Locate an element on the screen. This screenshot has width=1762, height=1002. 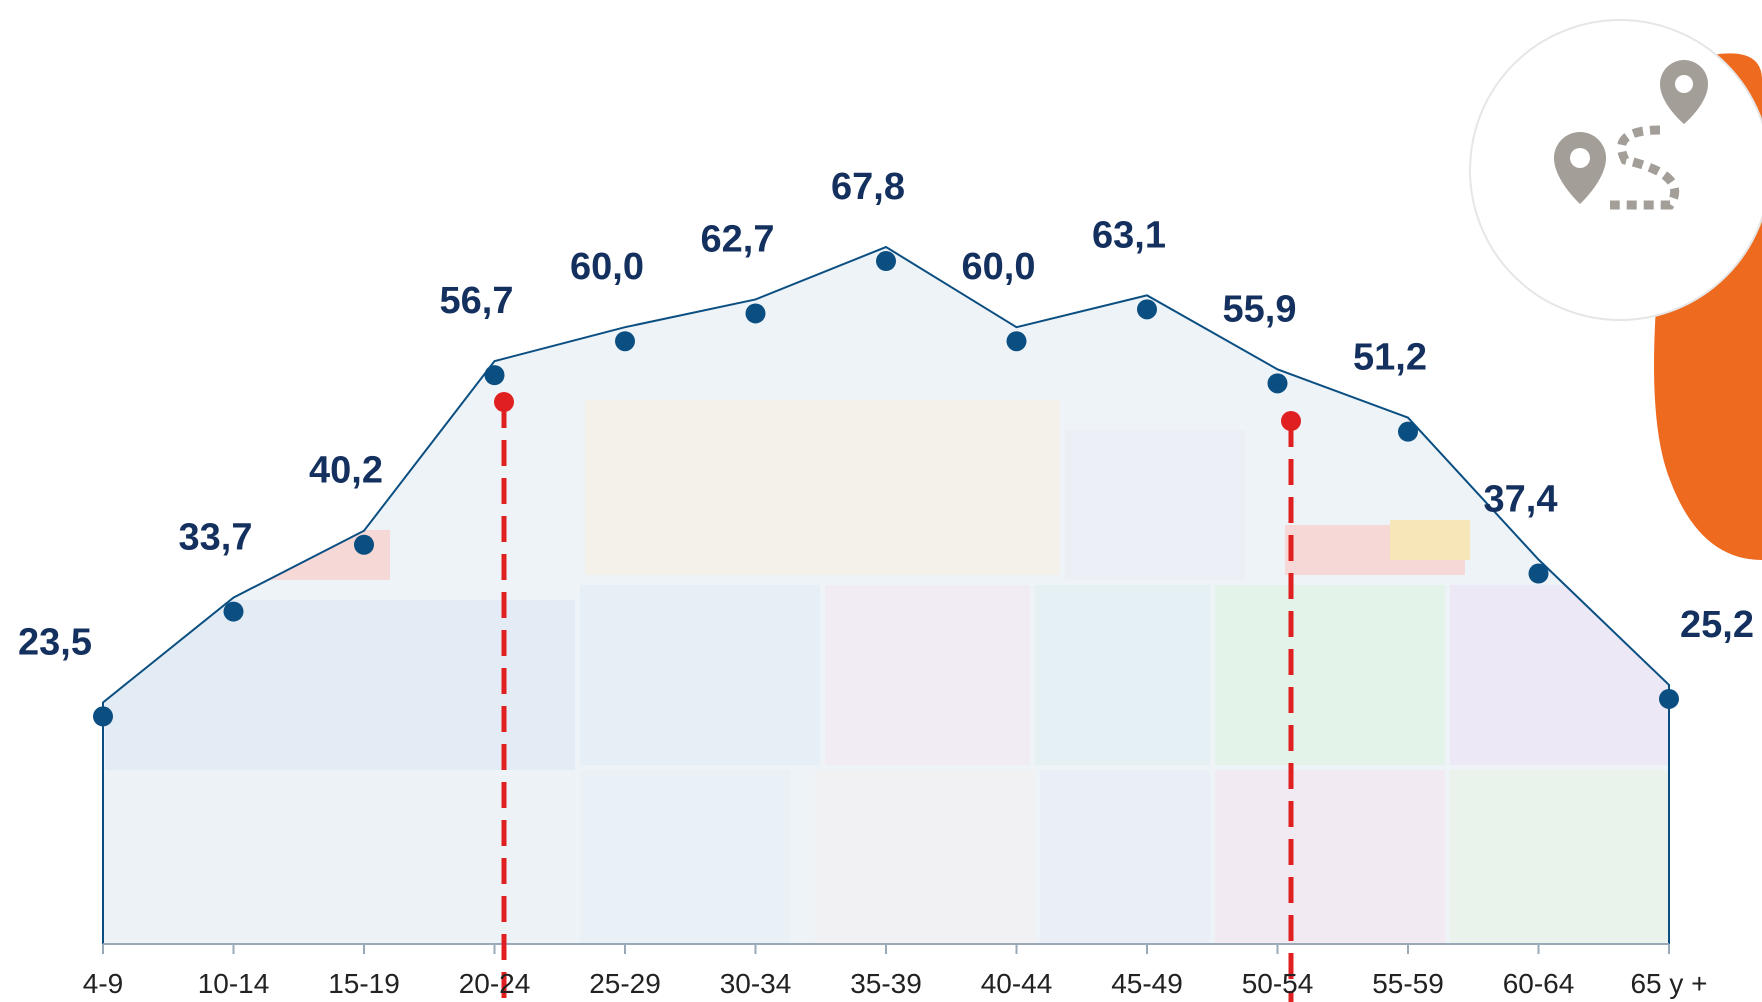
x-tick-label: 40-44 is located at coordinates (1017, 983).